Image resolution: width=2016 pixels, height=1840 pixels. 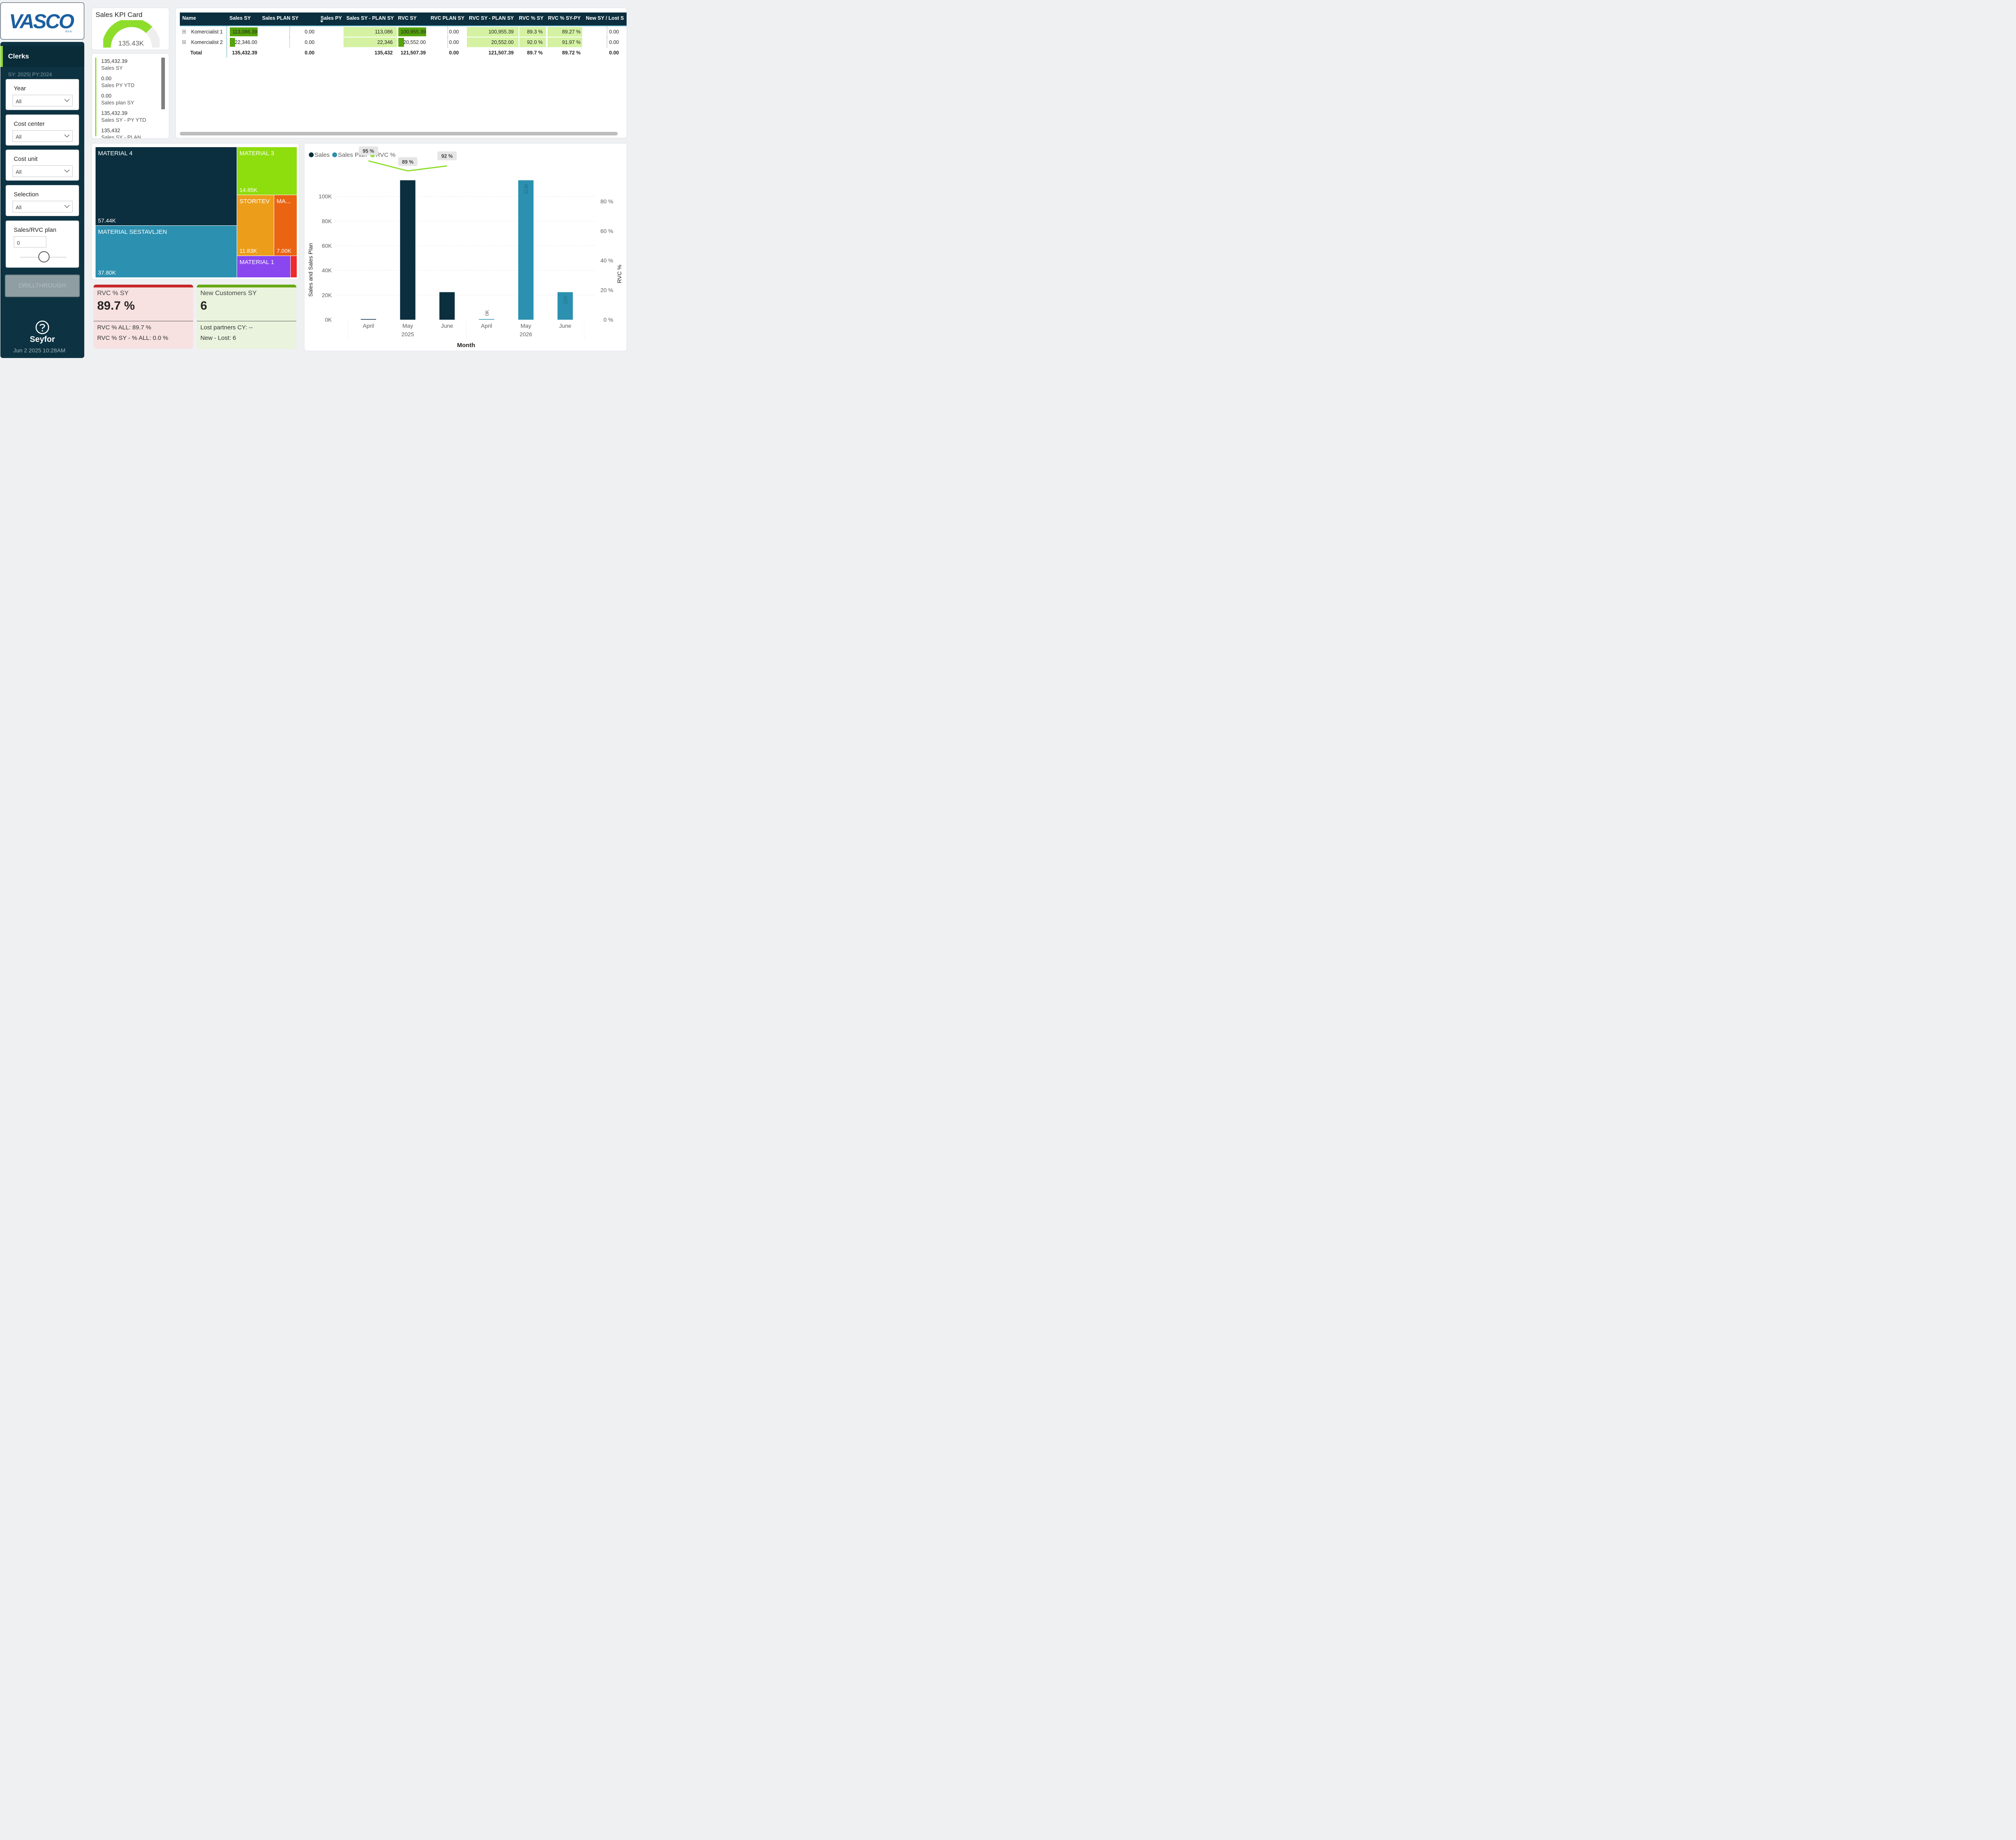 I want to click on treemap-tile: STORITEV 11.83K, so click(x=255, y=225).